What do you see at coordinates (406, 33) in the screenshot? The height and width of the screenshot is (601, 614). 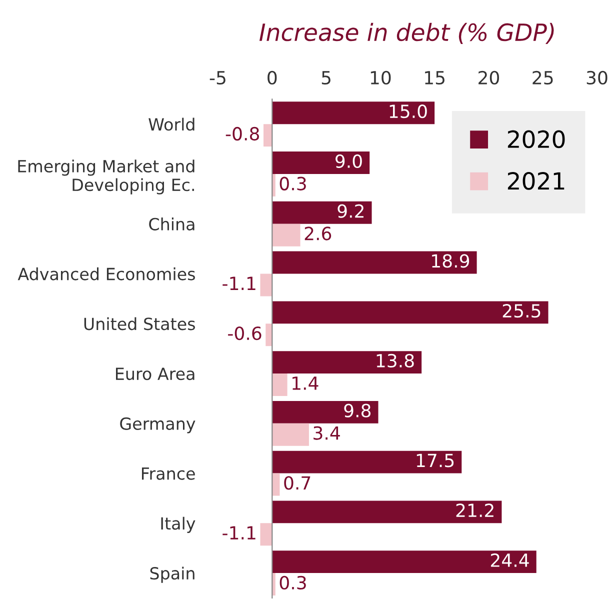 I see `chart-title: Increase in debt (% GDP)` at bounding box center [406, 33].